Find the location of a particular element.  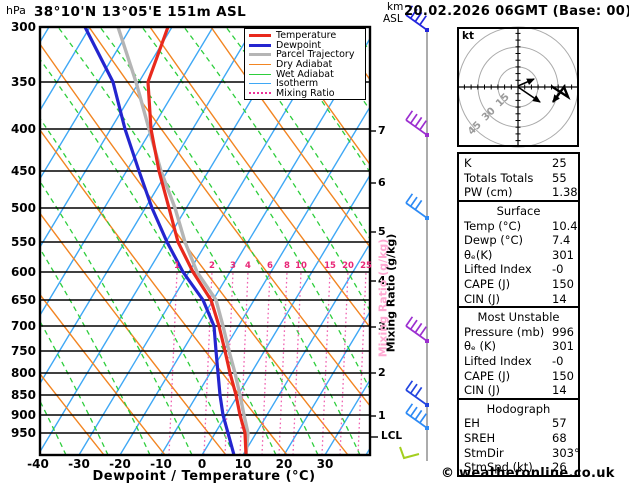

km-axis-unit-label: km is located at coordinates (395, 7).